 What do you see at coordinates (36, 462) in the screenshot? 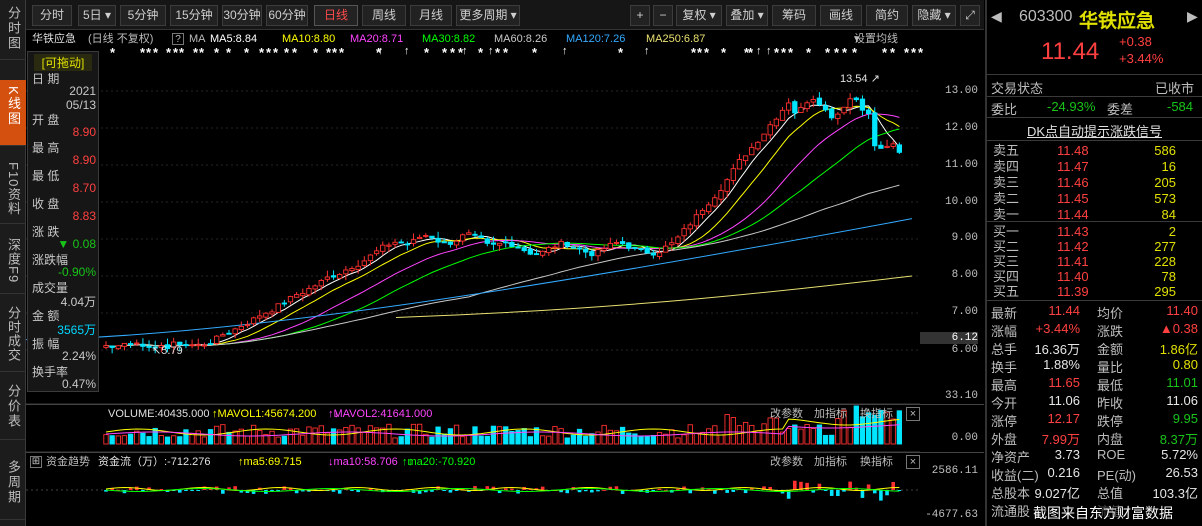
I see `expand-icon: ⊞` at bounding box center [36, 462].